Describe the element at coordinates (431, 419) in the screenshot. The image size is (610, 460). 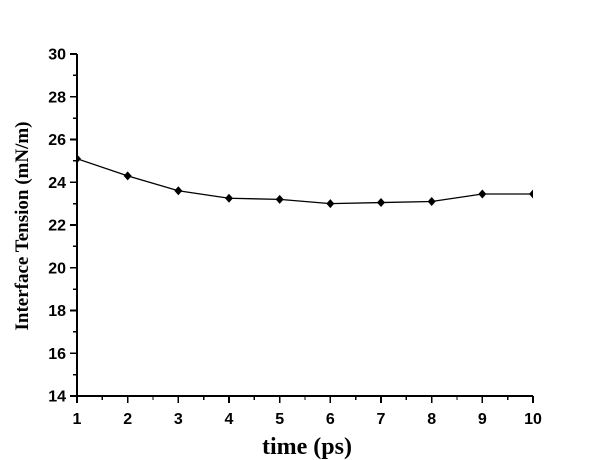
I see `x-tick-label: 8` at that location.